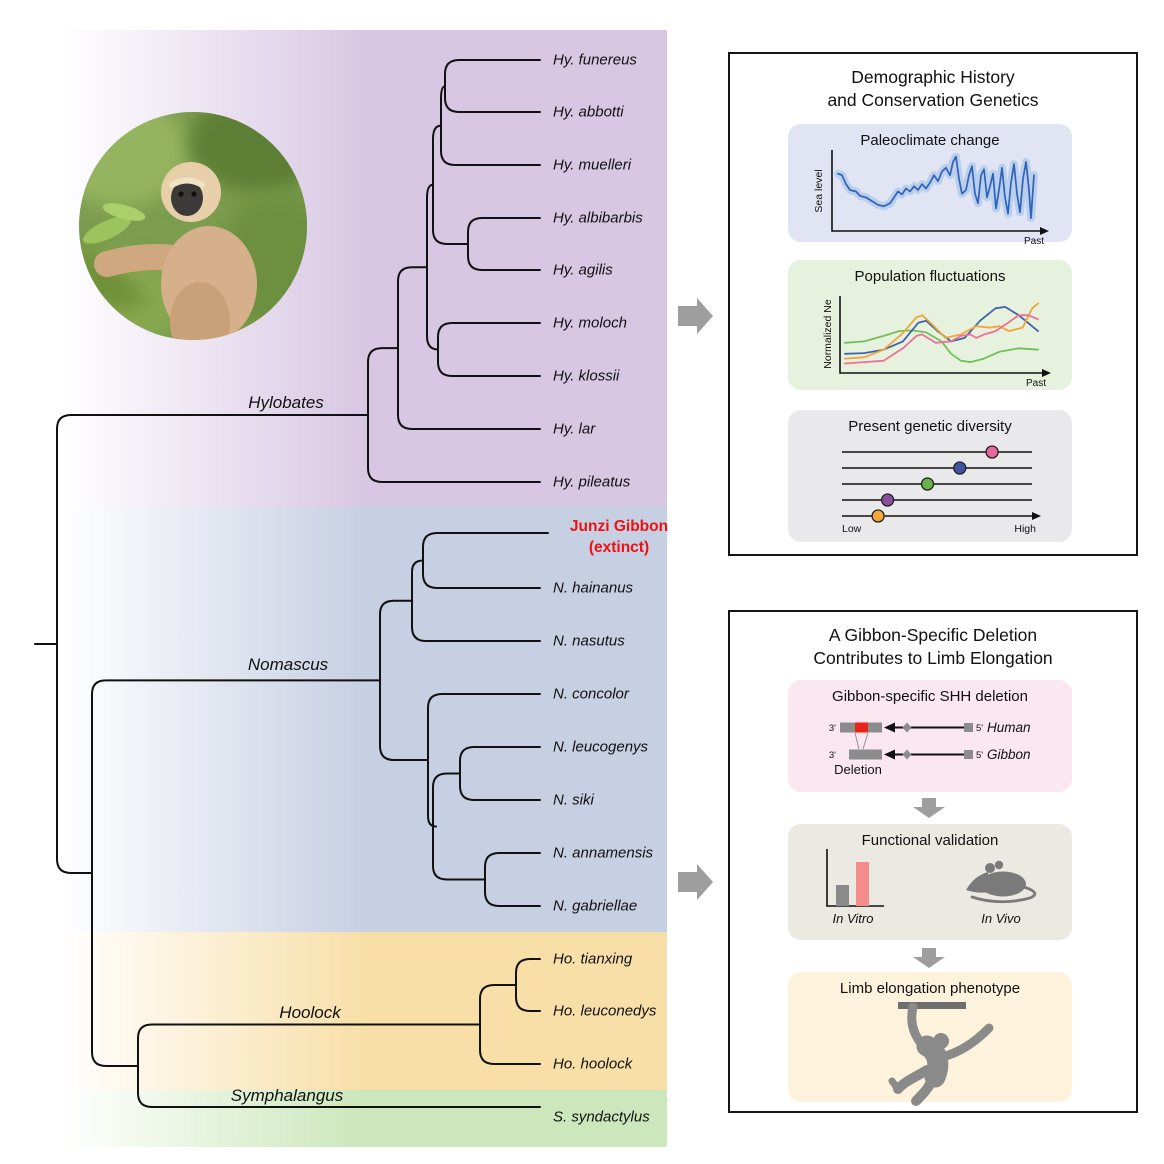 Image resolution: width=1164 pixels, height=1164 pixels. What do you see at coordinates (933, 99) in the screenshot?
I see `demography-title-line2: and Conservation Genetics` at bounding box center [933, 99].